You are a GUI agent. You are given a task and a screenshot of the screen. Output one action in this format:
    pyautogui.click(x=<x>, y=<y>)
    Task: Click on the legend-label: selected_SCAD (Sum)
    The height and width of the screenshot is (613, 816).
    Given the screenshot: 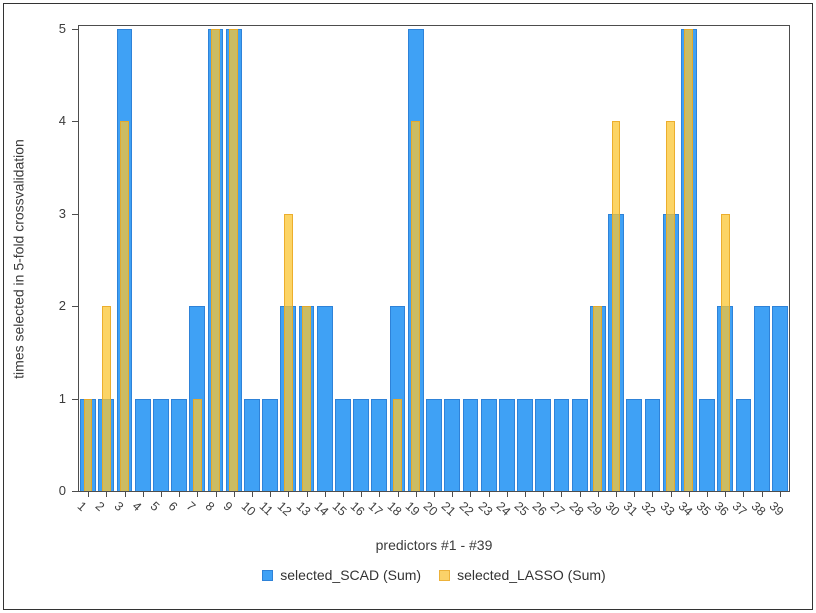 What is the action you would take?
    pyautogui.click(x=351, y=575)
    